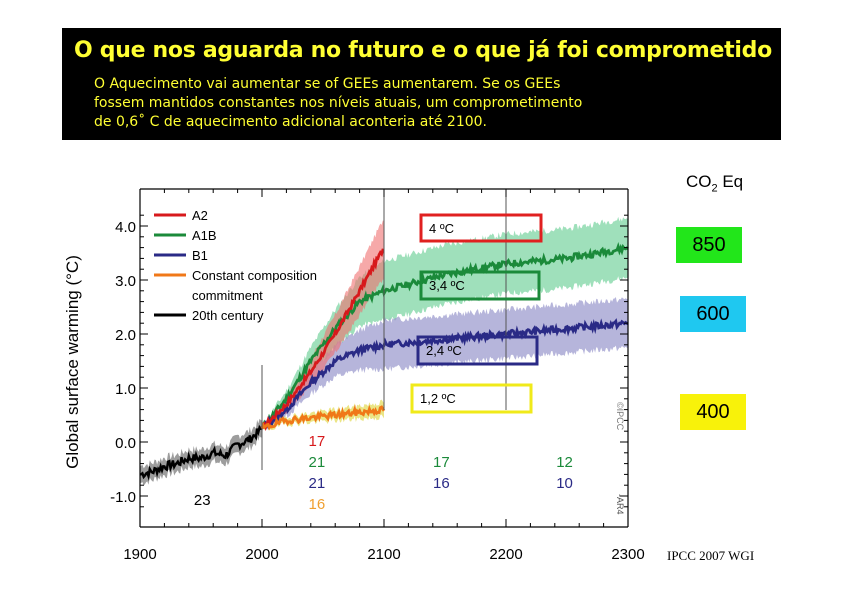 This screenshot has height=596, width=842. What do you see at coordinates (441, 228) in the screenshot?
I see `temp-box-label-0: 4 ºC` at bounding box center [441, 228].